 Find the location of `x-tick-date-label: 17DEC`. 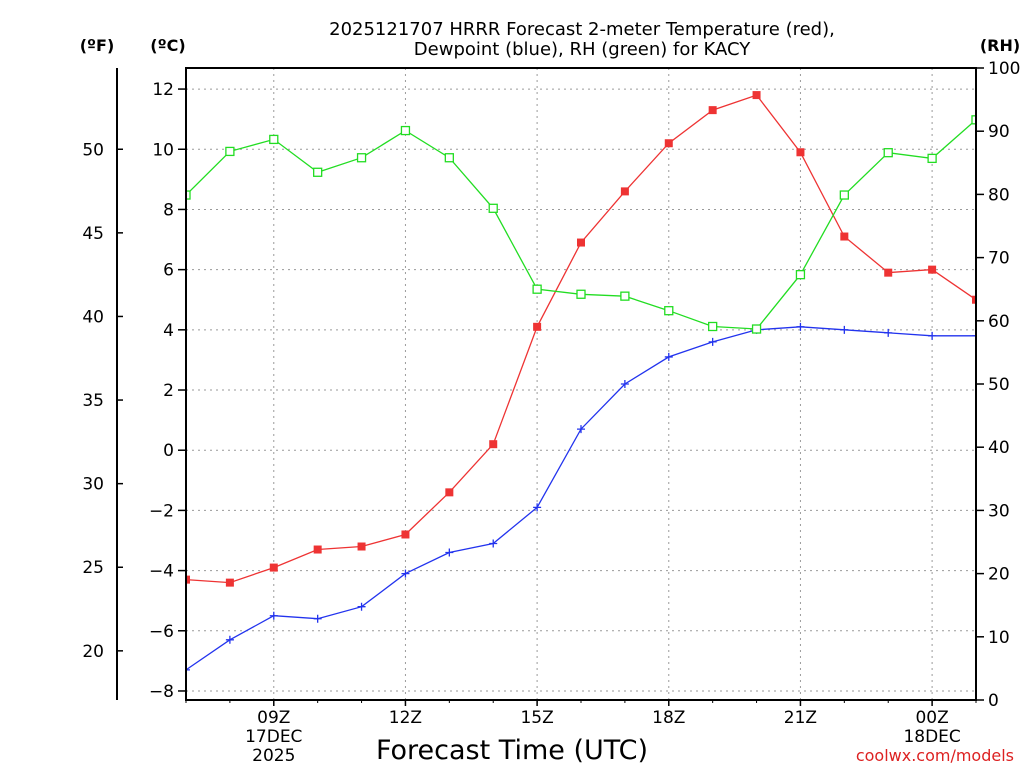

x-tick-date-label: 17DEC is located at coordinates (273, 737).